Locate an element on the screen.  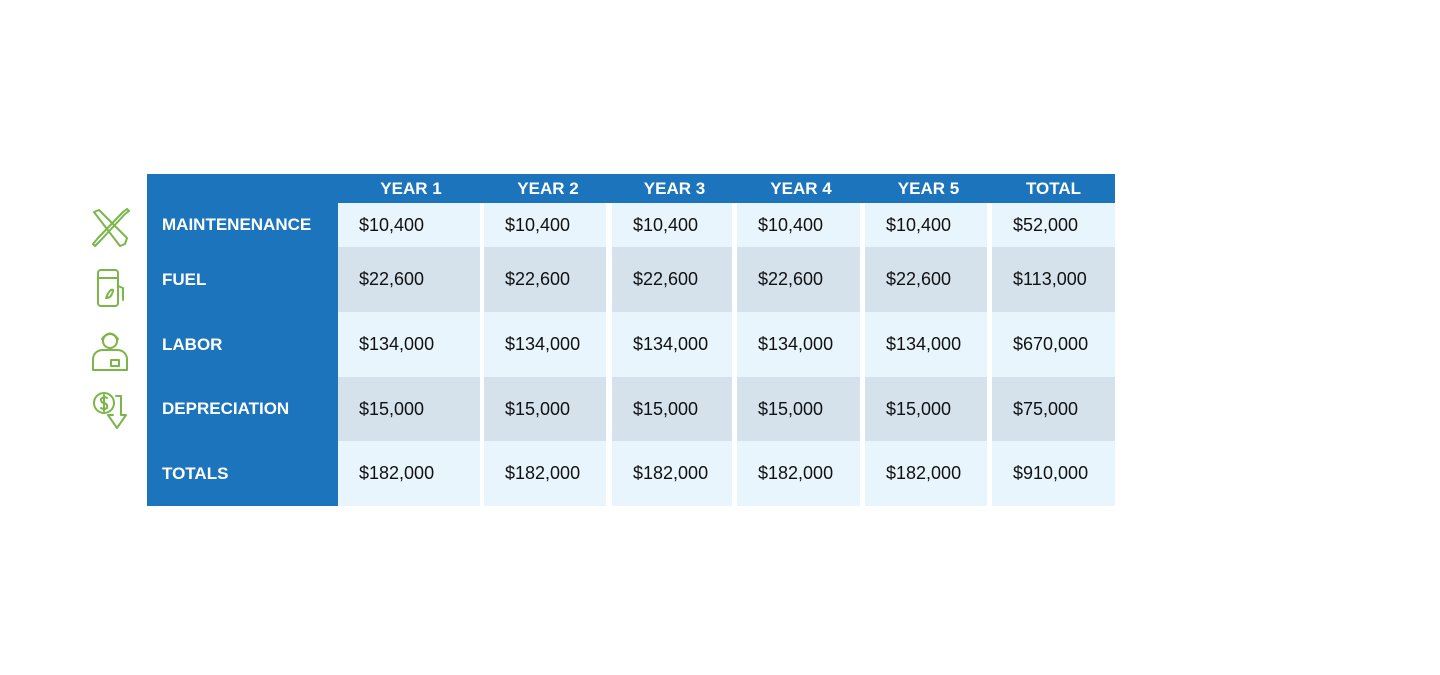
row-label: TOTALS is located at coordinates (195, 473).